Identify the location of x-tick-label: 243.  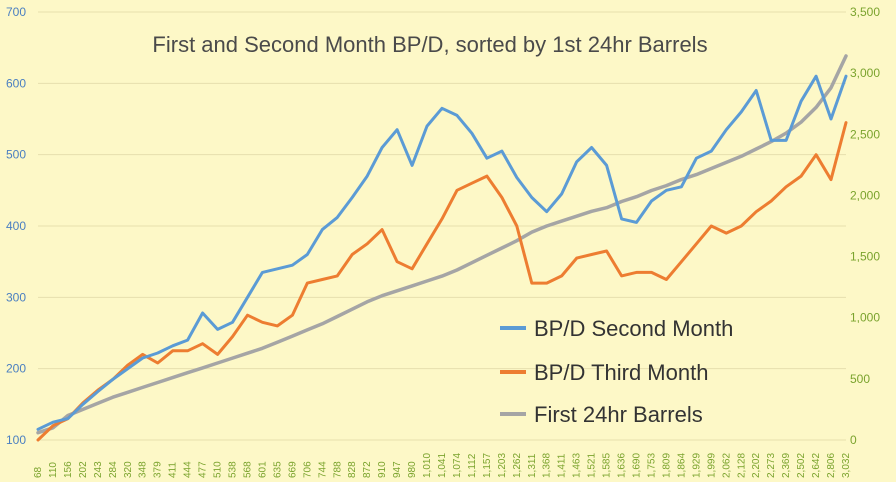
(98, 469).